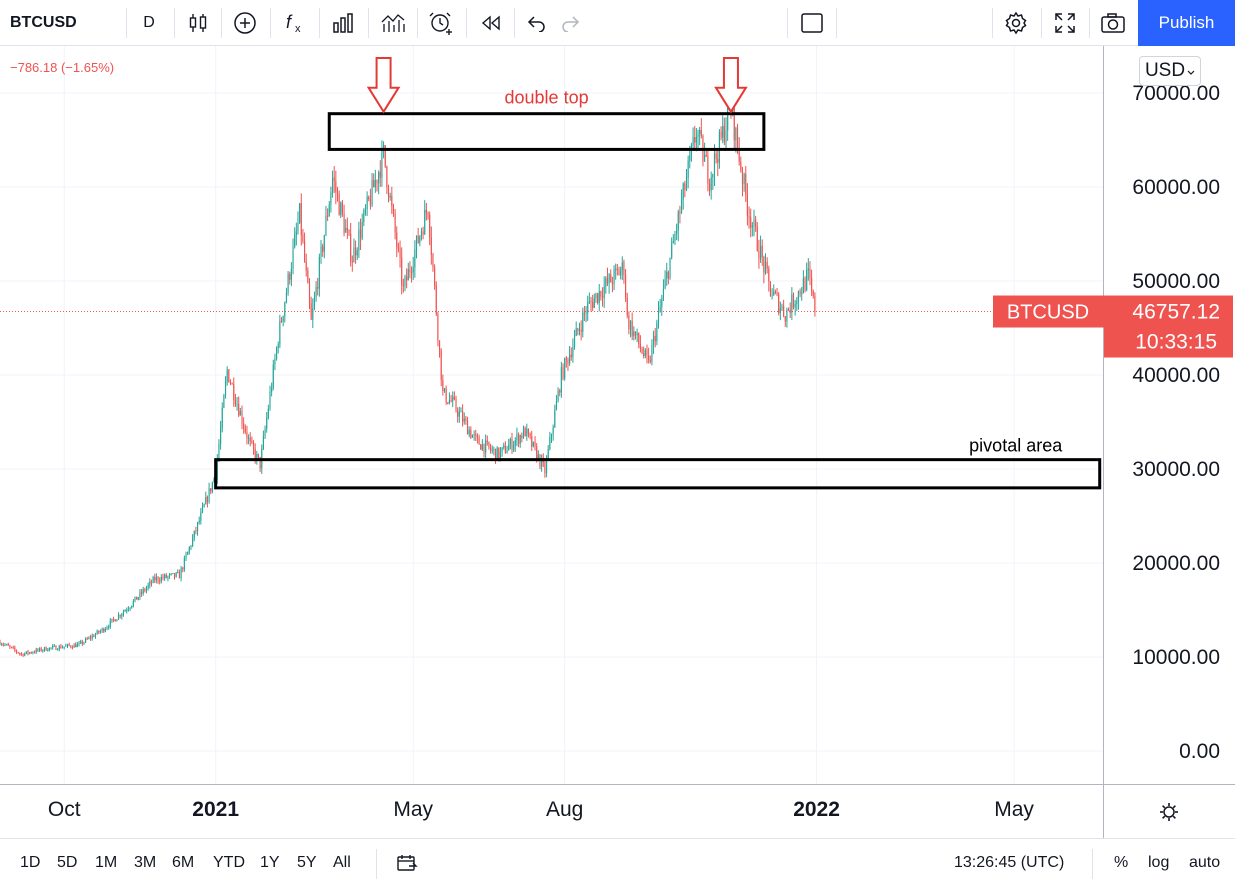 The image size is (1235, 887). What do you see at coordinates (407, 863) in the screenshot?
I see `date-range-icon` at bounding box center [407, 863].